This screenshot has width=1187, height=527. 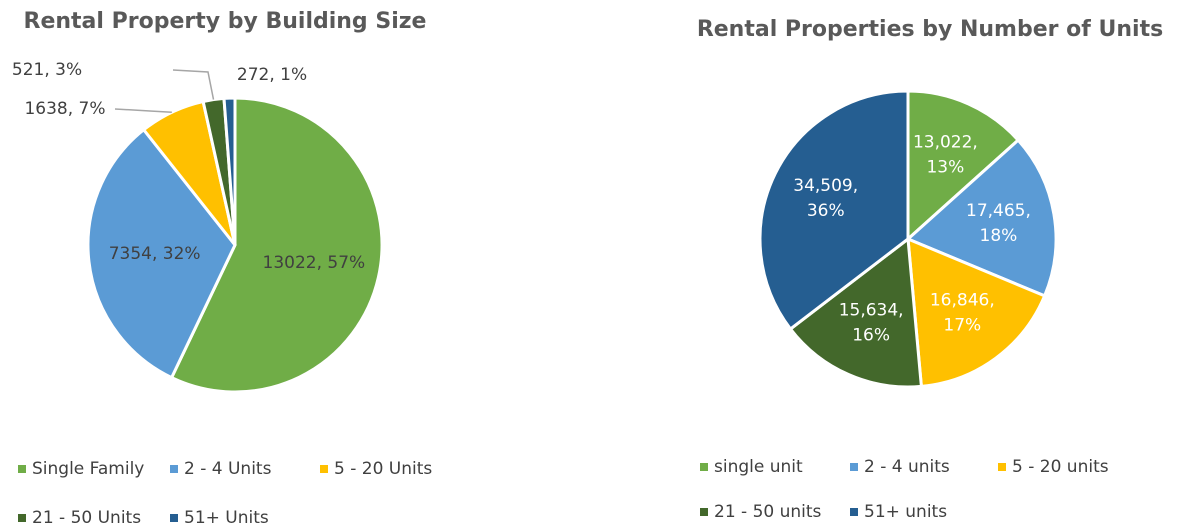 What do you see at coordinates (226, 517) in the screenshot?
I see `legend-label: 51+ Units` at bounding box center [226, 517].